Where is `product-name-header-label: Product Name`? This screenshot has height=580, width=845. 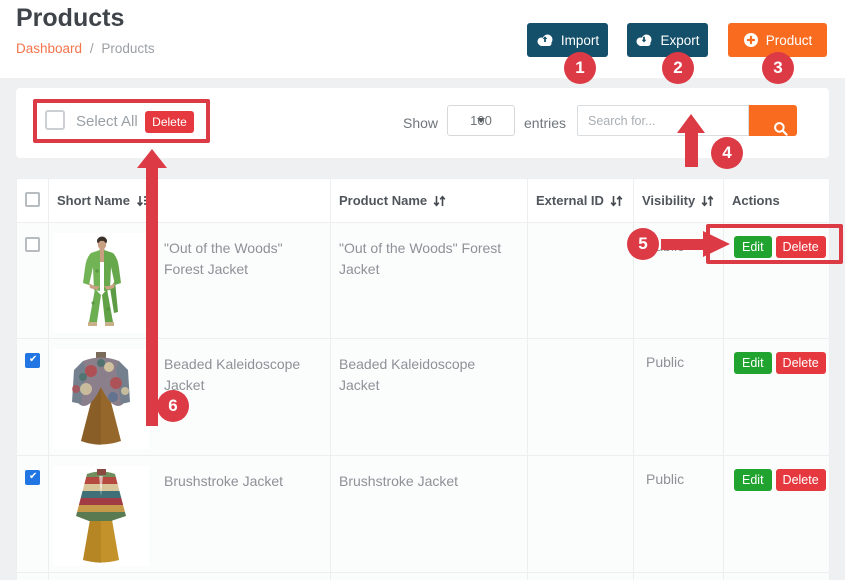
product-name-header-label: Product Name is located at coordinates (383, 200).